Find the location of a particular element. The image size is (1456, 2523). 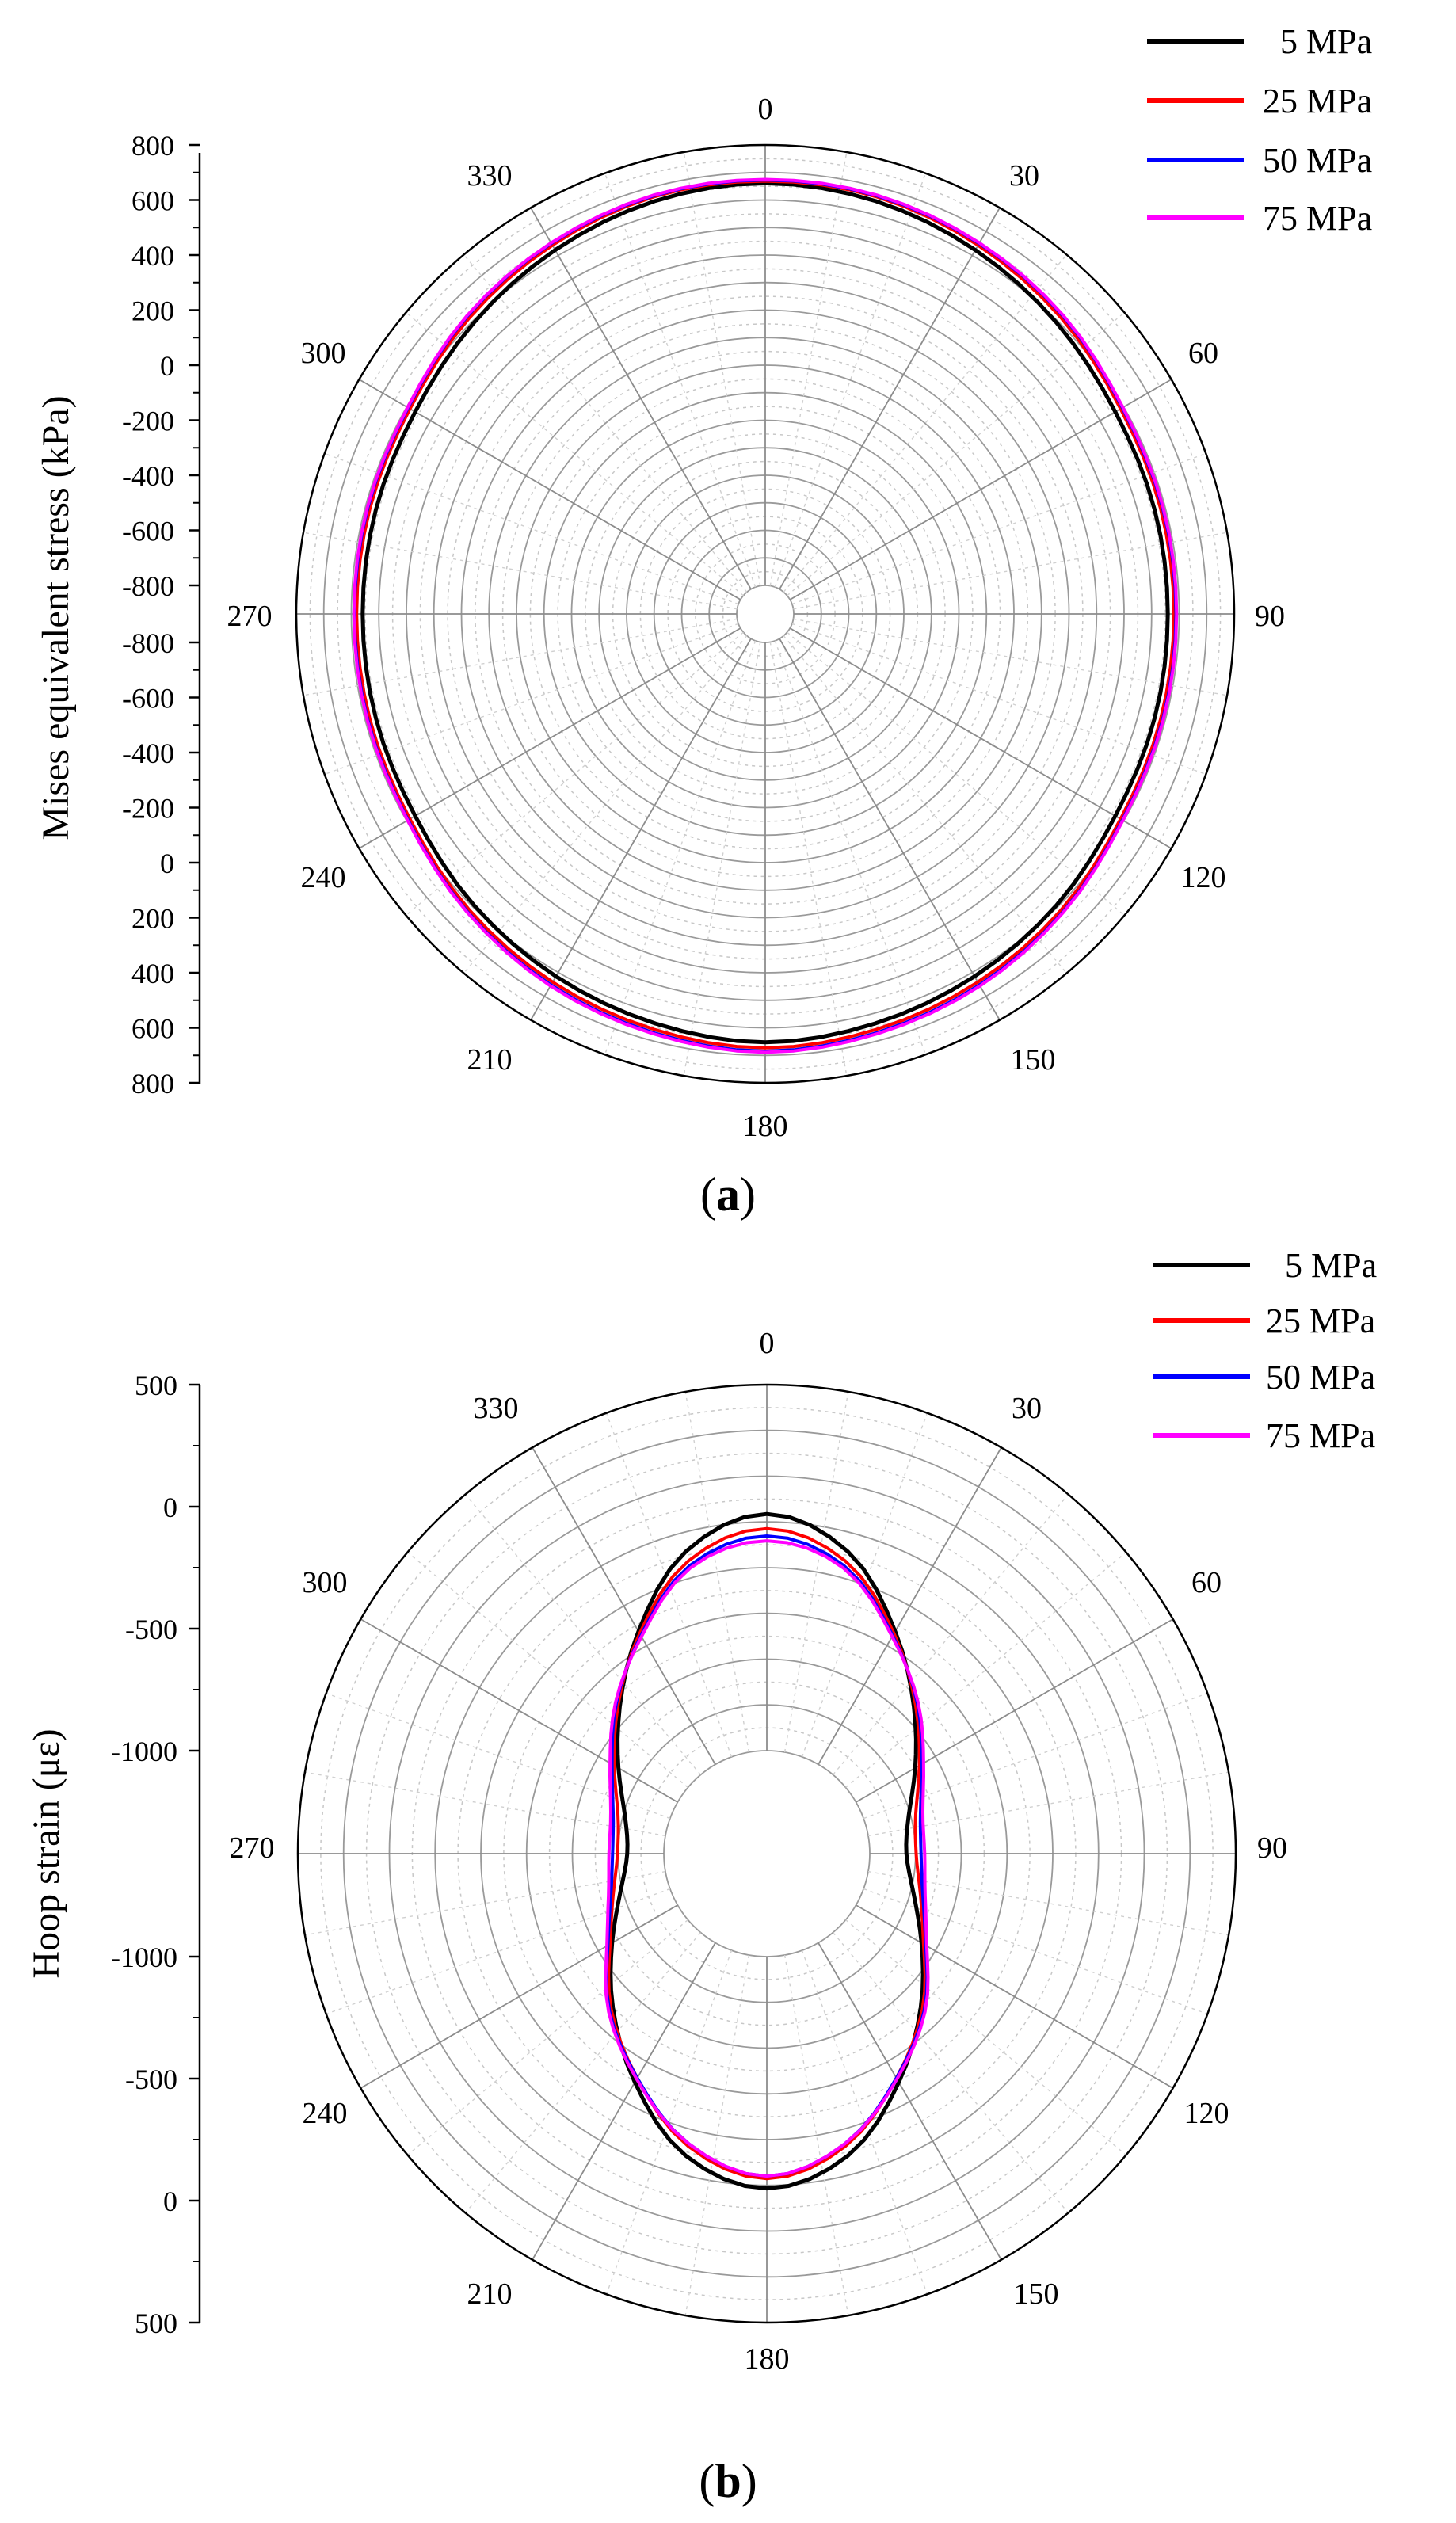

legend-b: 5 MPa 25 MPa 50 MPa 75 MPa is located at coordinates (1265, 1350).